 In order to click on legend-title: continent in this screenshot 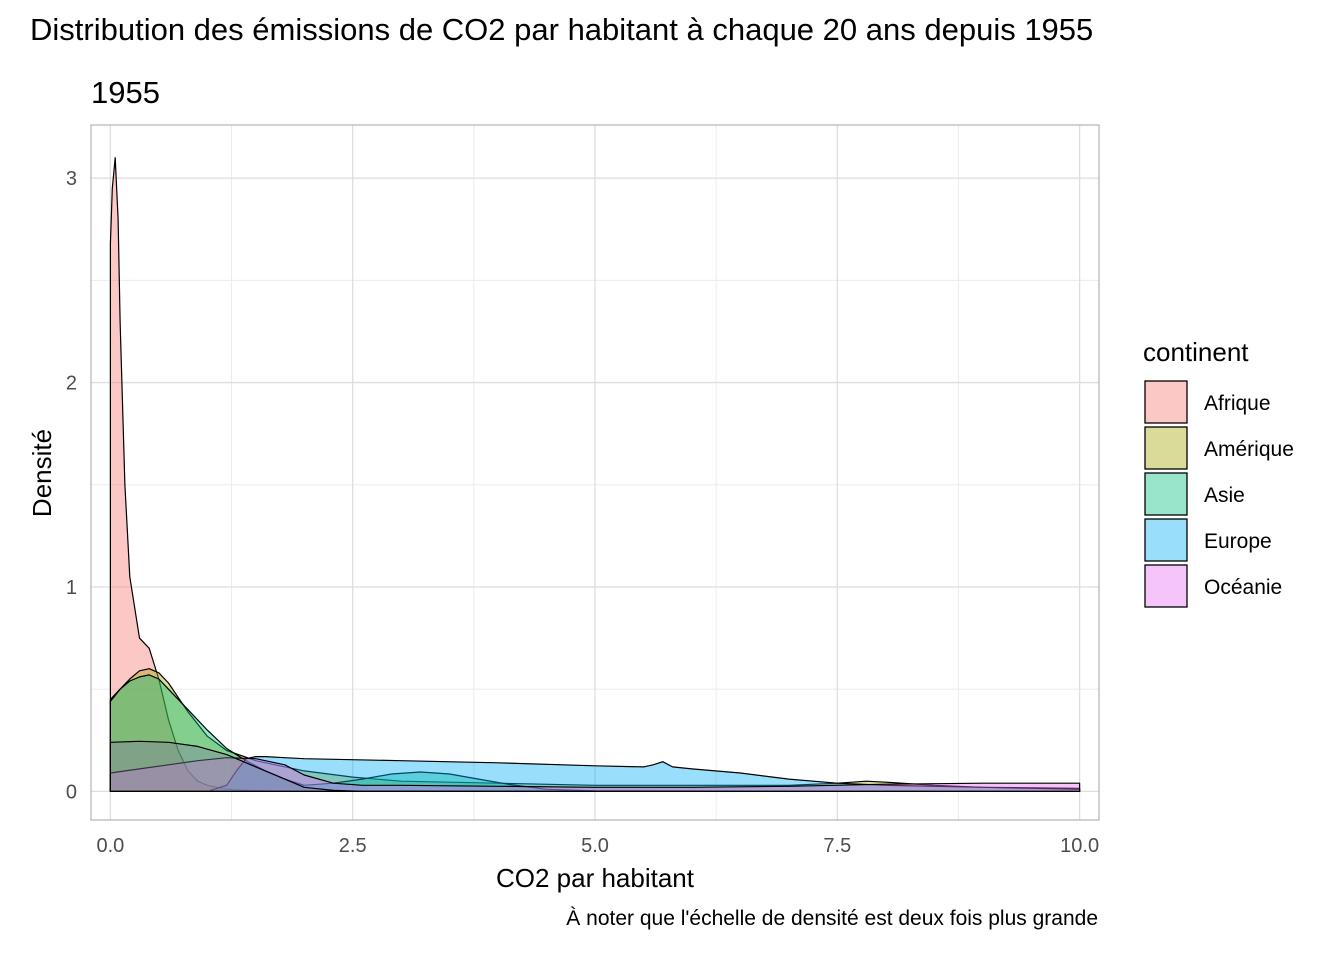, I will do `click(1196, 352)`.